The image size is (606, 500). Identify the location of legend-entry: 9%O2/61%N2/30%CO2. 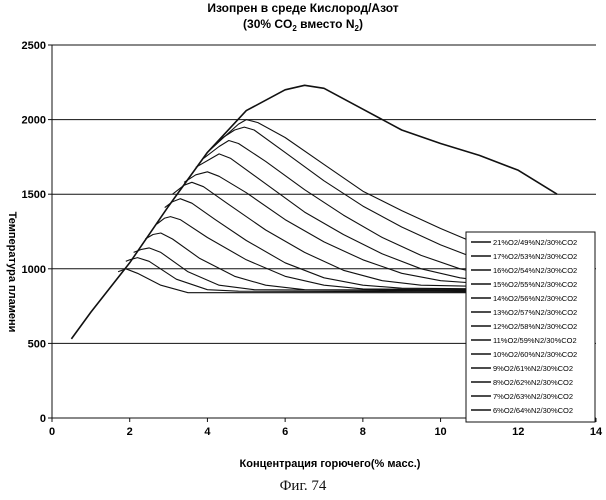
(533, 368).